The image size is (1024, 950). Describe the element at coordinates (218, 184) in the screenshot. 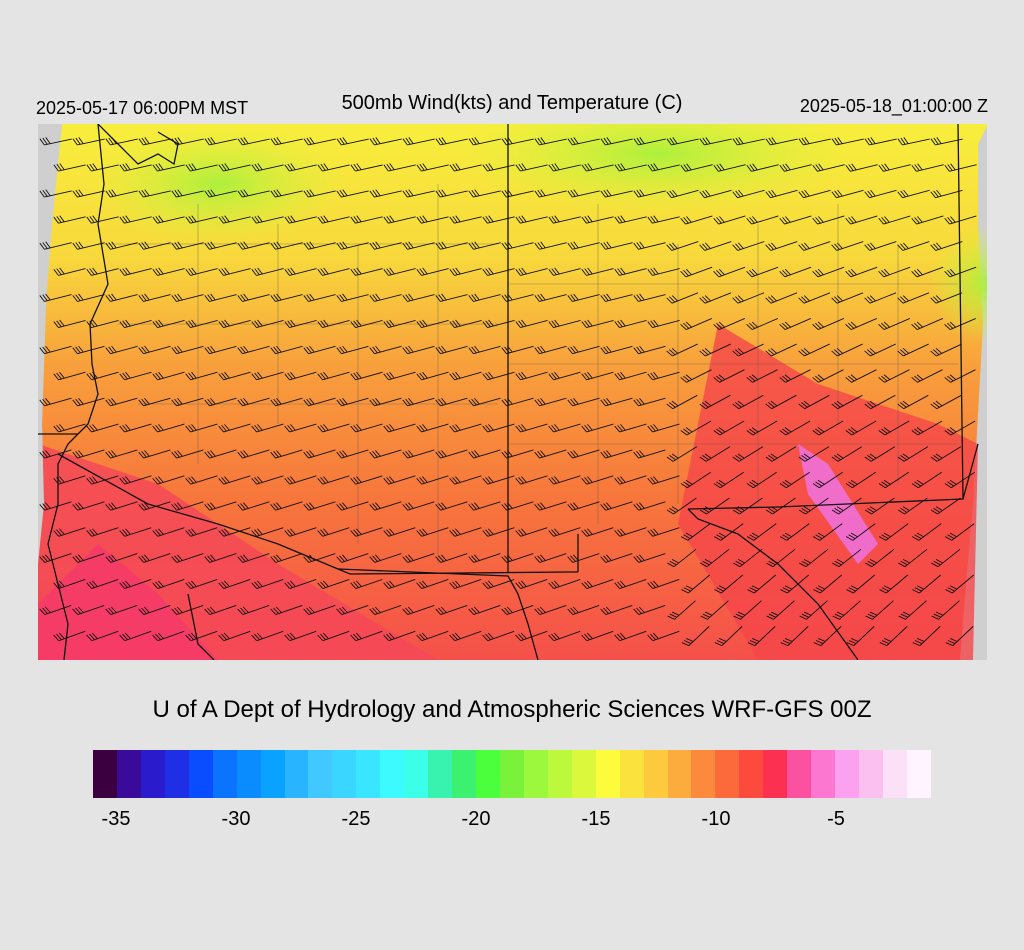

I see `cold-pocket-northwest` at that location.